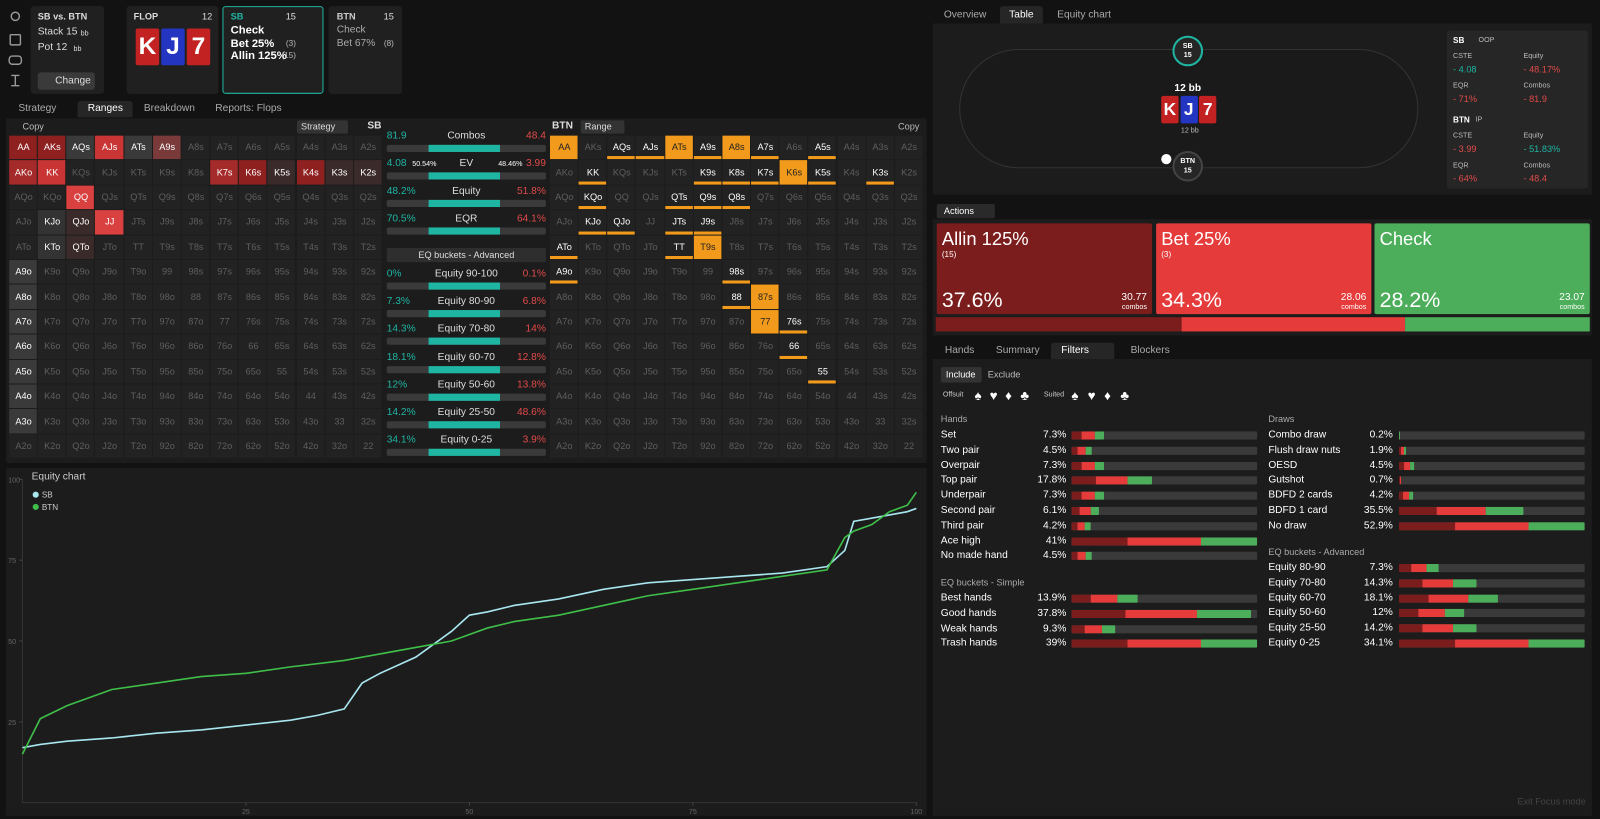 The width and height of the screenshot is (1600, 819). Describe the element at coordinates (248, 109) in the screenshot. I see `tab: Reports: Flops` at that location.